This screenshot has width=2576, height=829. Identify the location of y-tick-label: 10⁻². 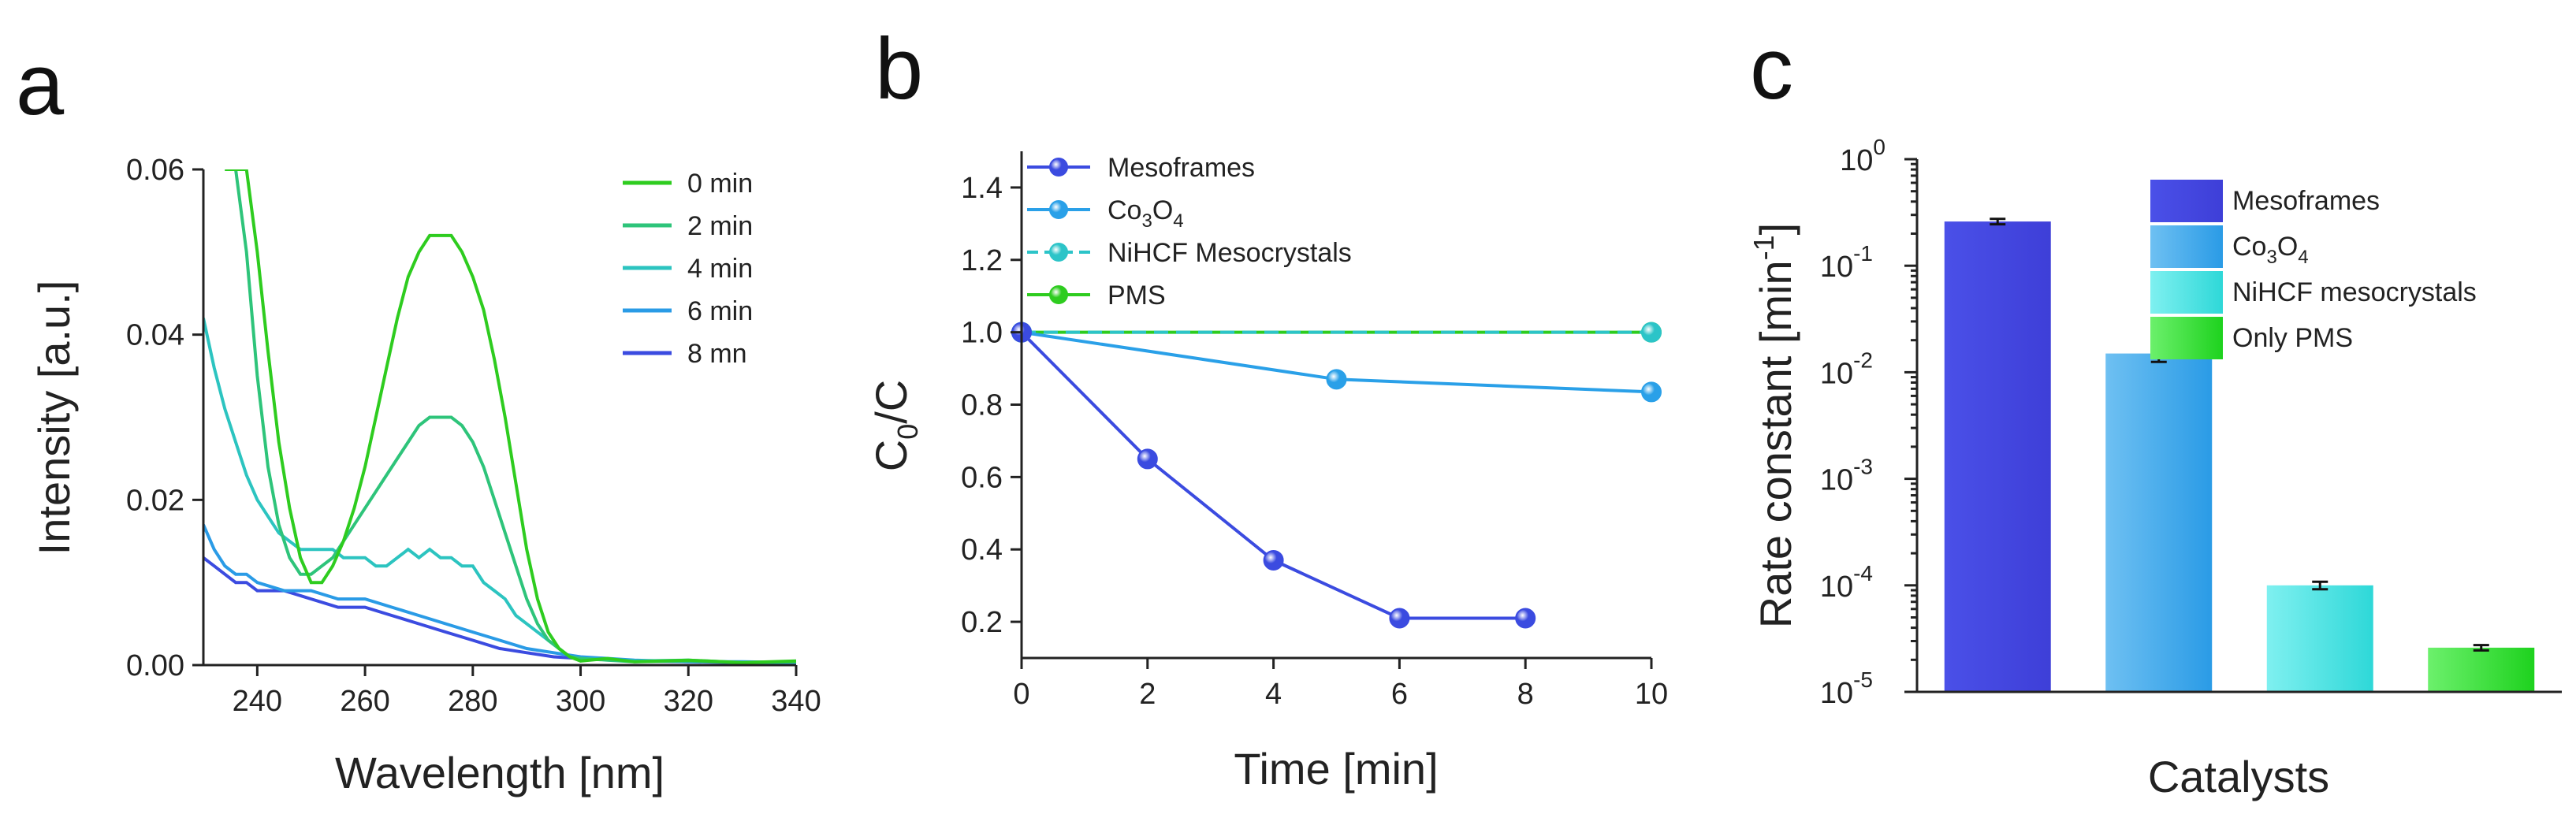
(1846, 369).